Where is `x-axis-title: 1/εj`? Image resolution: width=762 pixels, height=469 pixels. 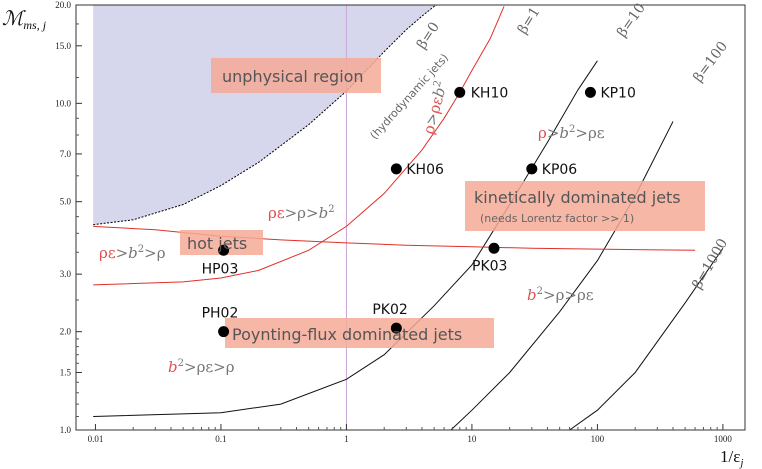
x-axis-title: 1/εj is located at coordinates (731, 458).